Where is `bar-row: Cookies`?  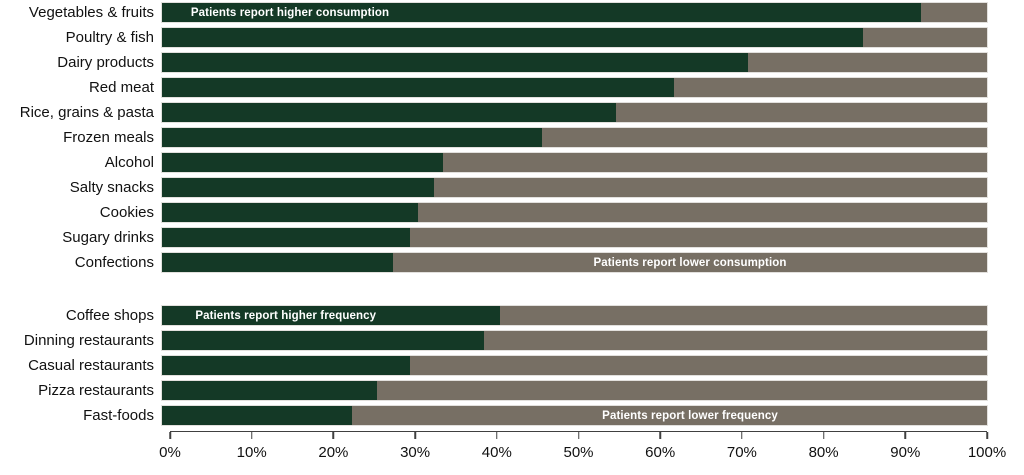 bar-row: Cookies is located at coordinates (493, 212).